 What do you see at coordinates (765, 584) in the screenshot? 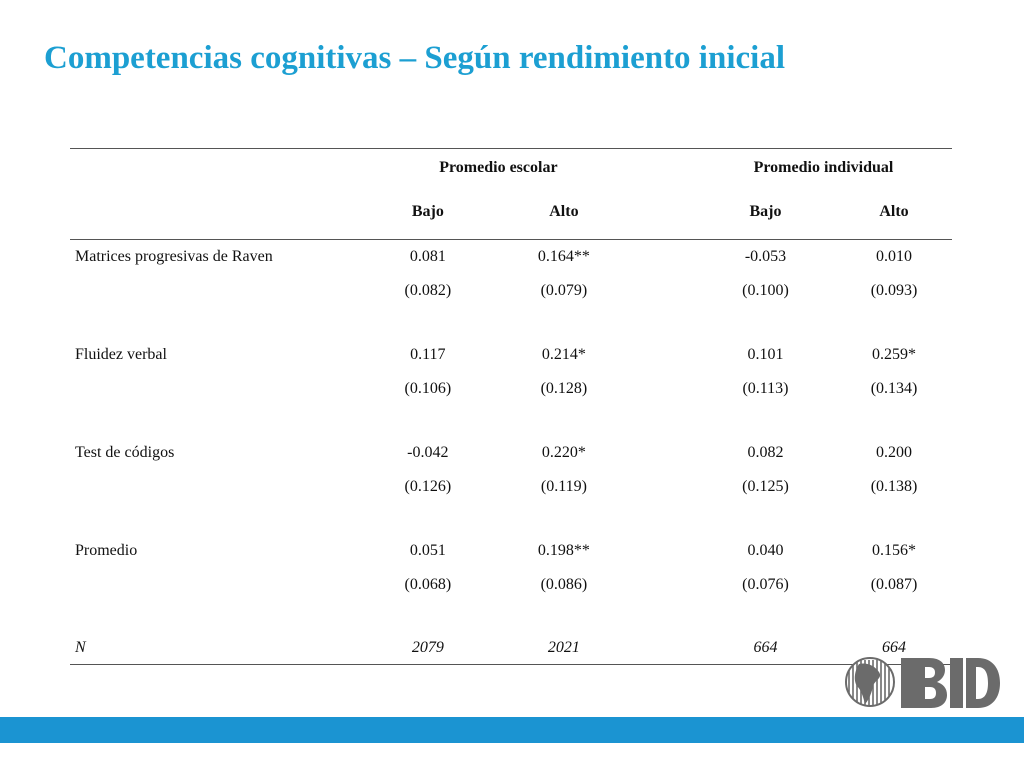
I see `se-cell: (0.076)` at bounding box center [765, 584].